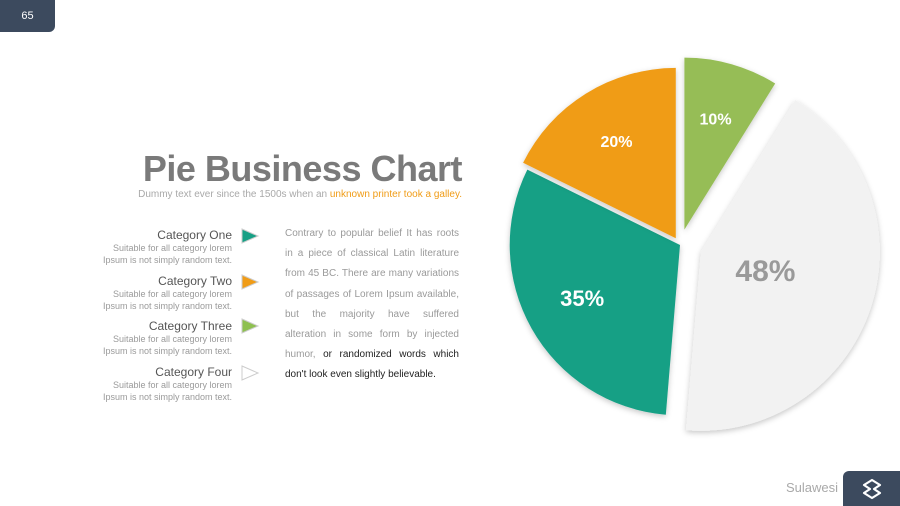 The height and width of the screenshot is (506, 900). I want to click on category-name: Category Three, so click(190, 326).